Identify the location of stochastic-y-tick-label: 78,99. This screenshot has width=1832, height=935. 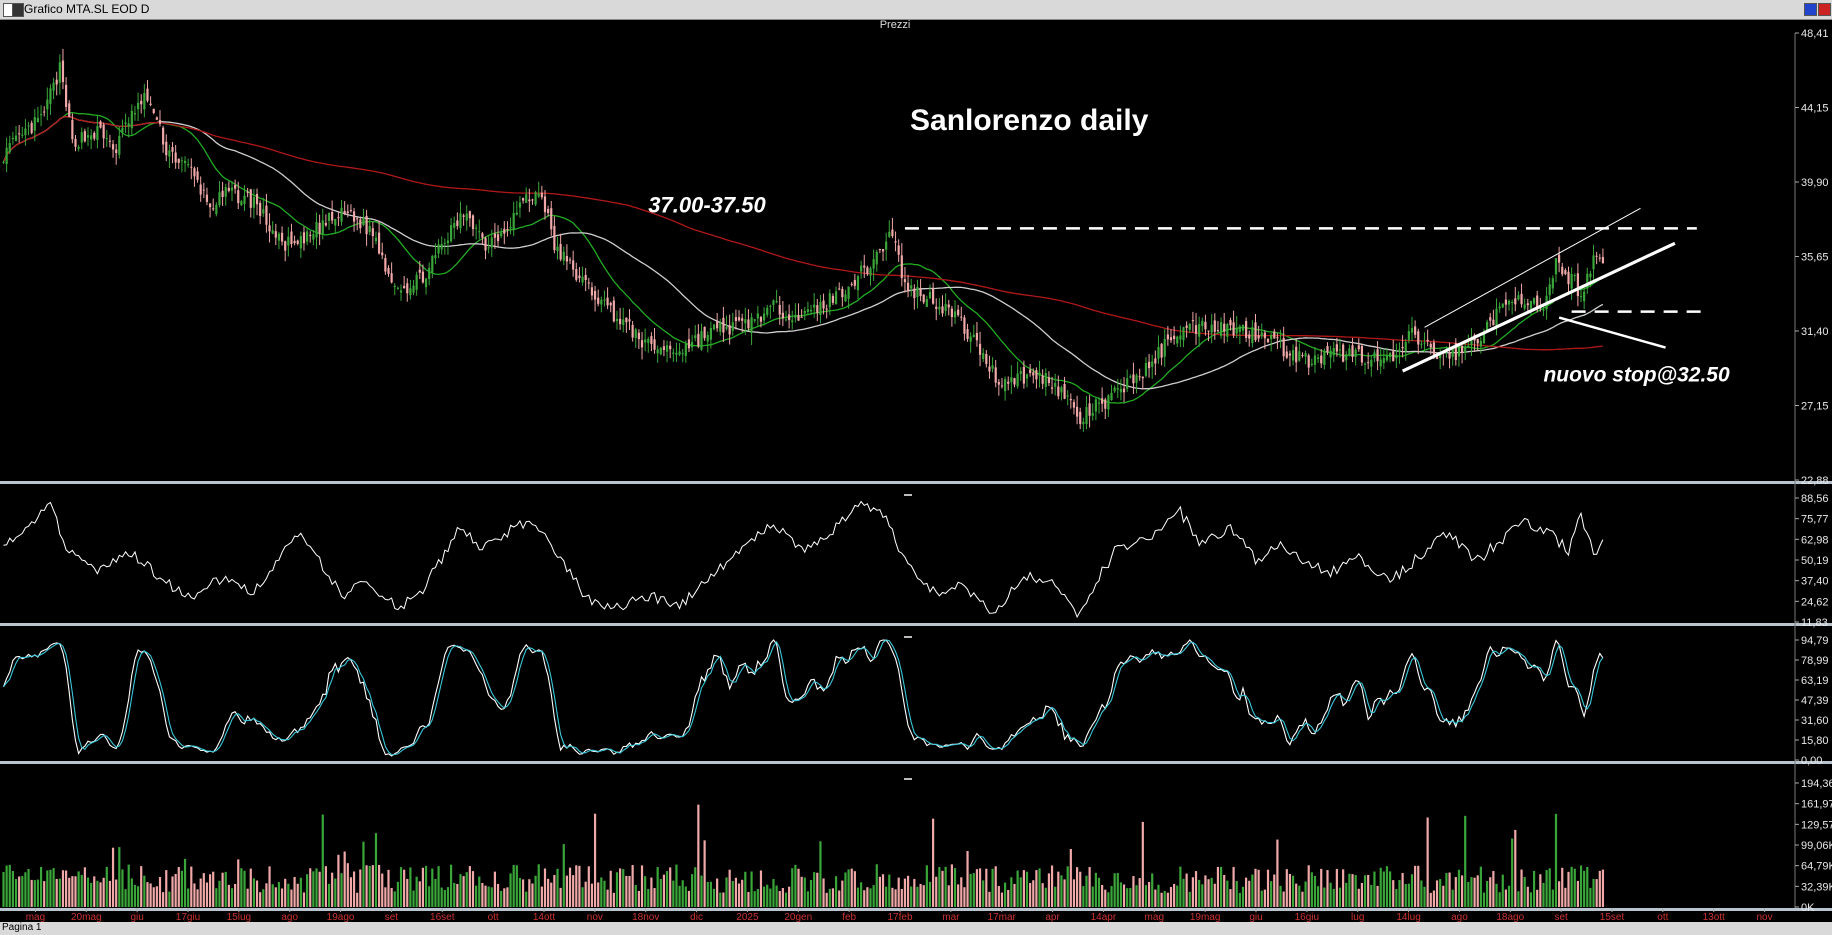
(1815, 661).